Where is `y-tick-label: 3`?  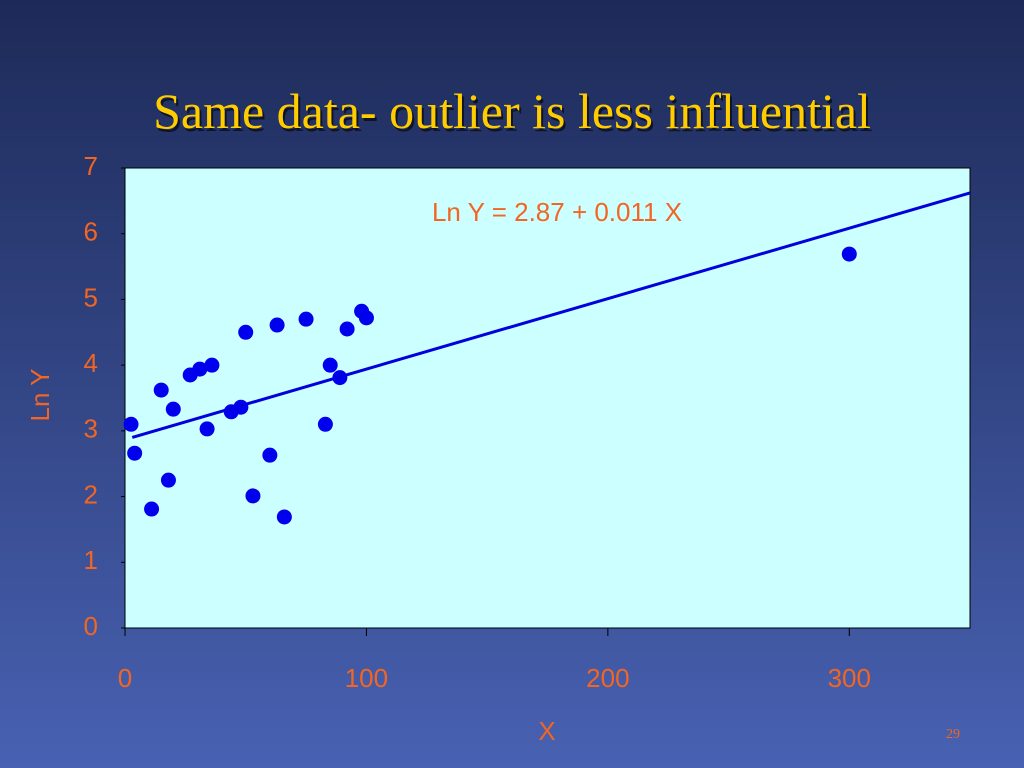
y-tick-label: 3 is located at coordinates (91, 429).